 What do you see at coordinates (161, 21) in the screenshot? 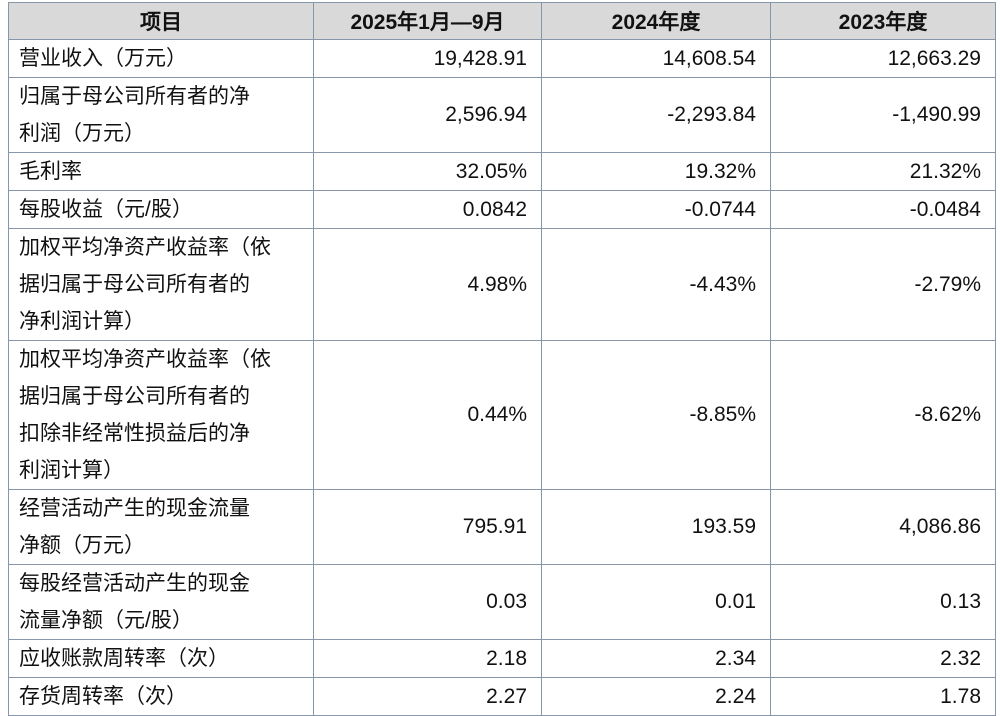
I see `header-cell: 项目` at bounding box center [161, 21].